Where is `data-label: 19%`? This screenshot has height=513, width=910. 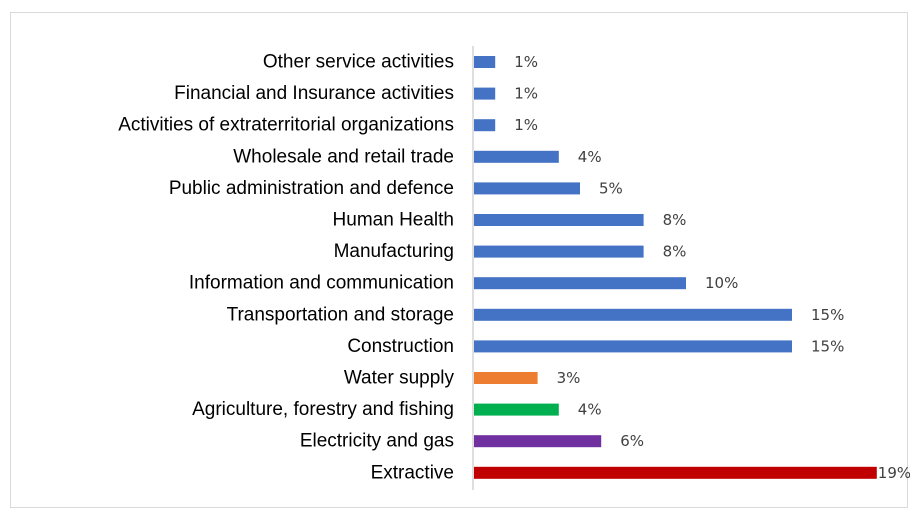
data-label: 19% is located at coordinates (894, 473).